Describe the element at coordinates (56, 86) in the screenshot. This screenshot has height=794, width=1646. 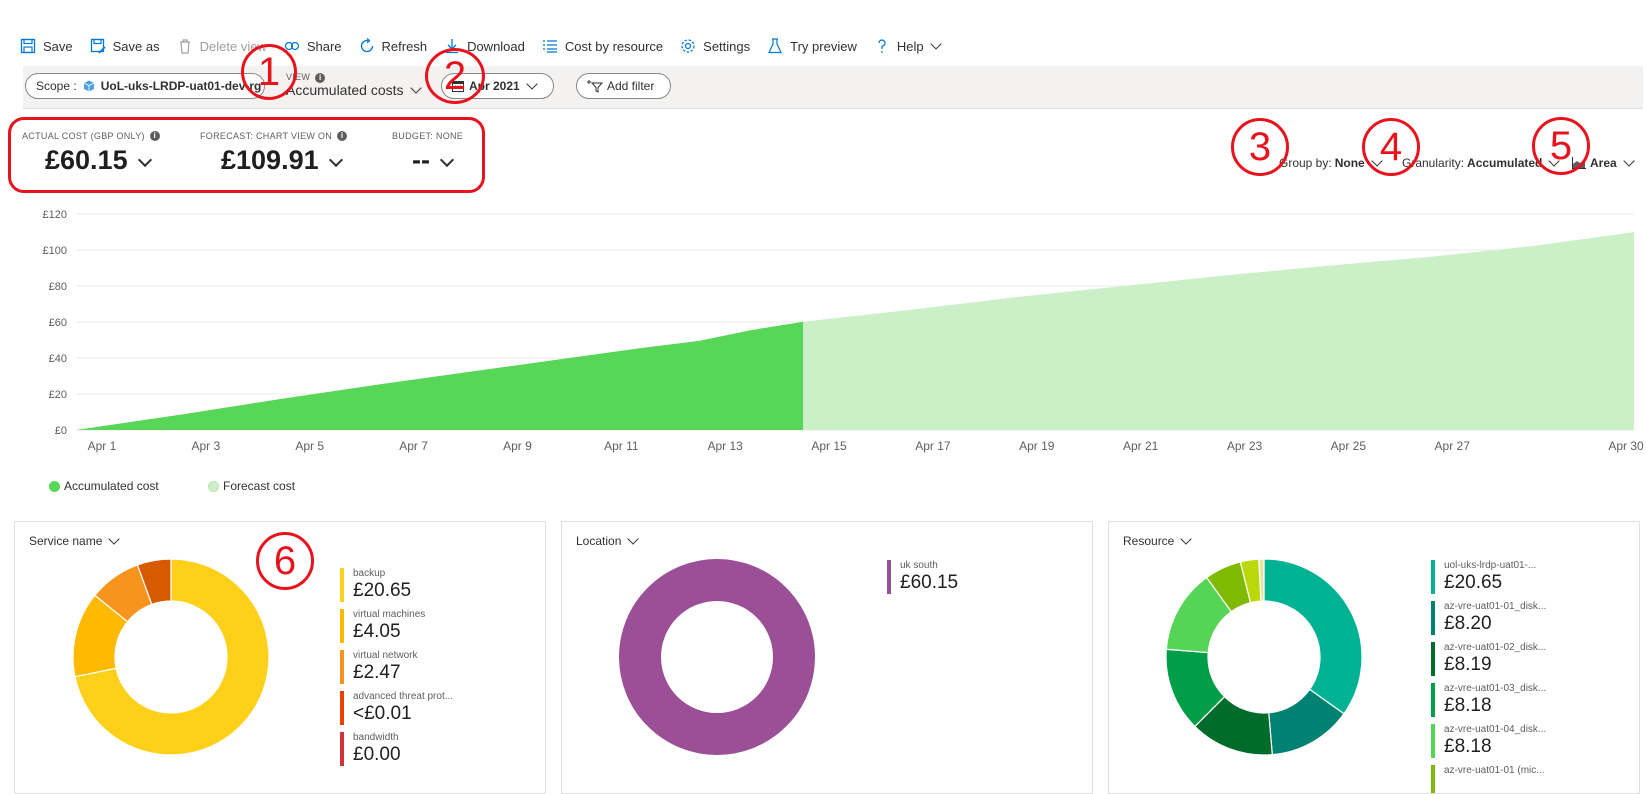
I see `scope-label: Scope :` at that location.